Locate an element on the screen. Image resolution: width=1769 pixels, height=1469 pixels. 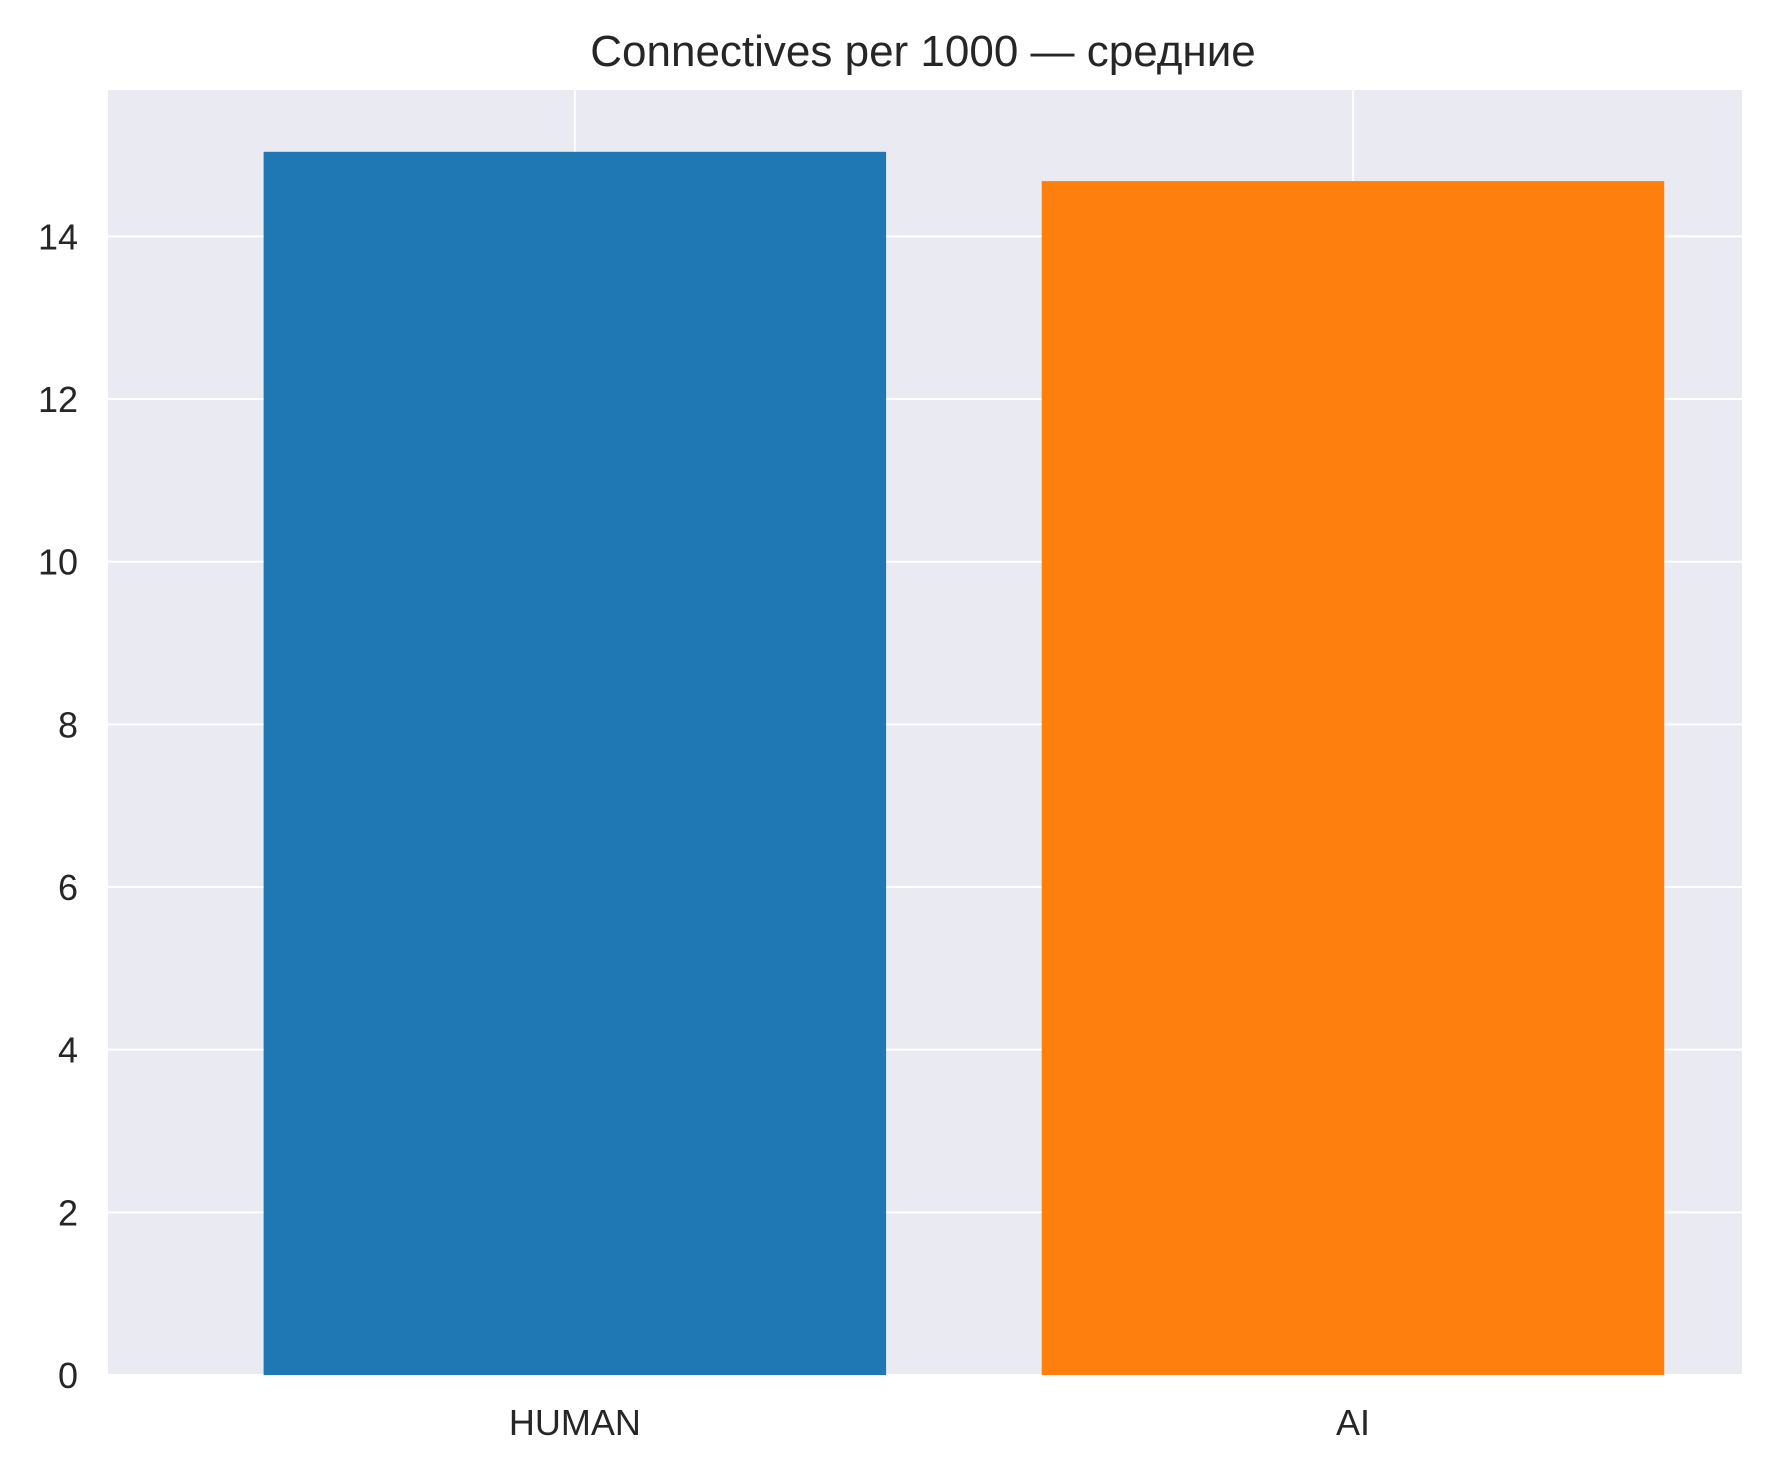
y-tick-label: 4 is located at coordinates (68, 1050).